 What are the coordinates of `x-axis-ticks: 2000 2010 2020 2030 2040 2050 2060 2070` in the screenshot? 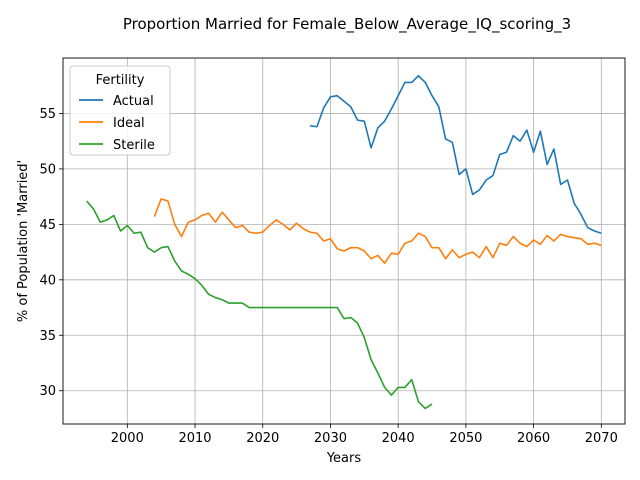 It's located at (364, 435).